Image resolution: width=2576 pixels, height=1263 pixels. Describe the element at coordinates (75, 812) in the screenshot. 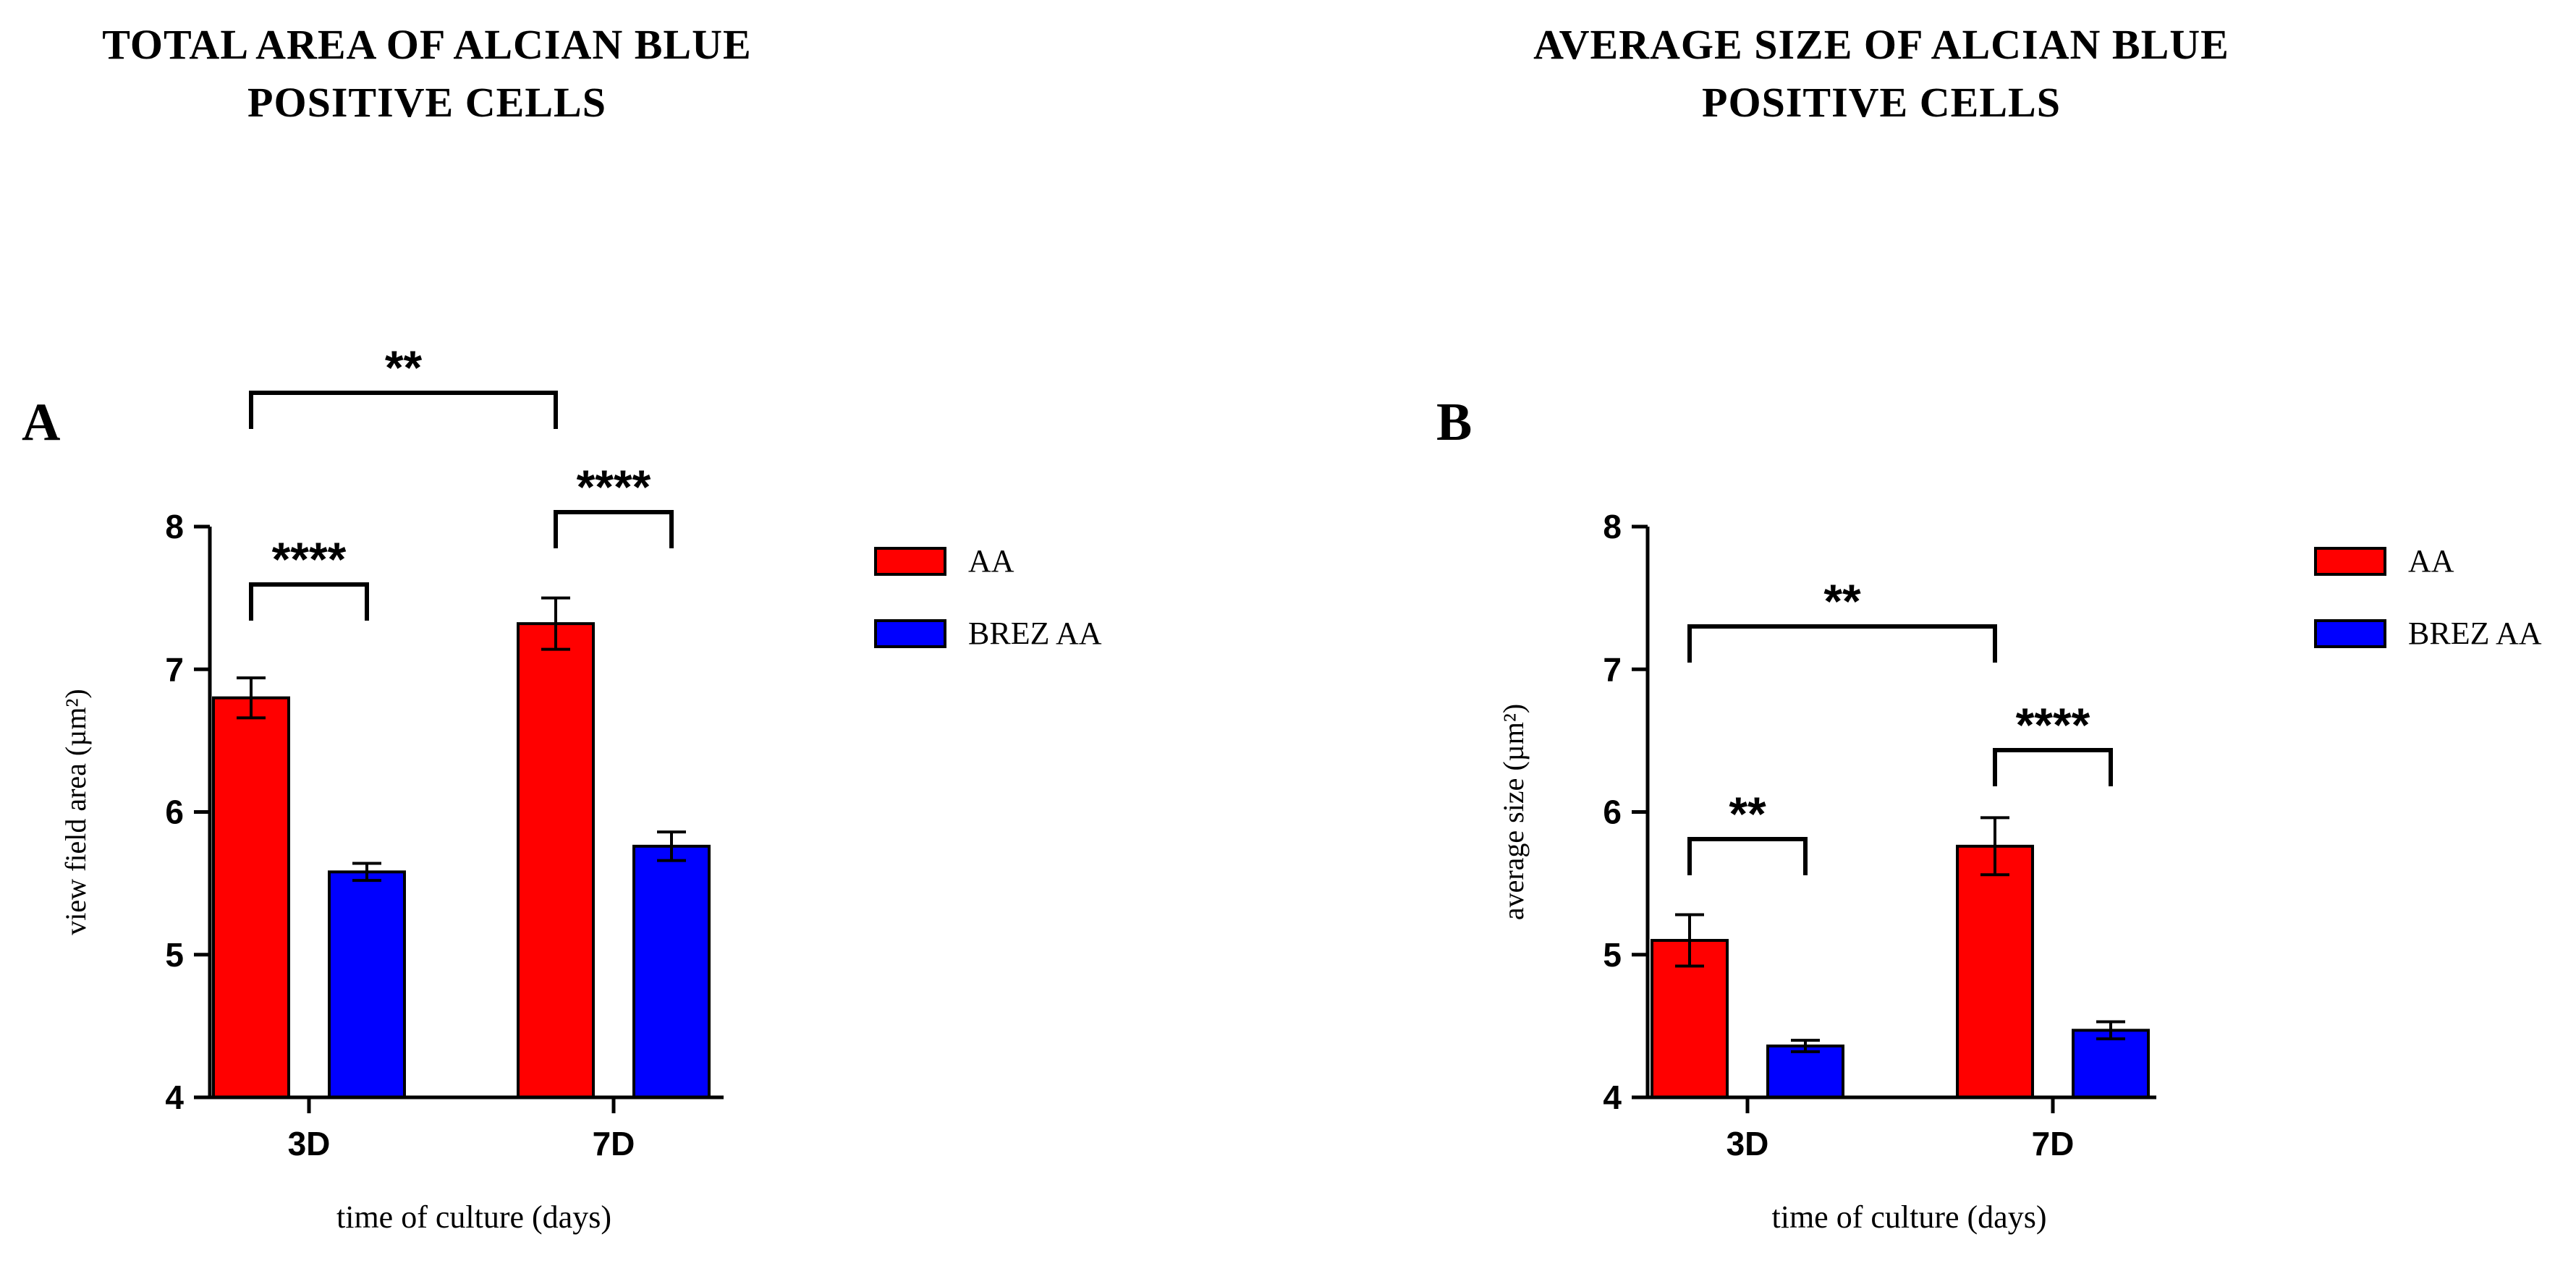

I see `panel-a-y-axis-label: view field area (µm²)` at that location.